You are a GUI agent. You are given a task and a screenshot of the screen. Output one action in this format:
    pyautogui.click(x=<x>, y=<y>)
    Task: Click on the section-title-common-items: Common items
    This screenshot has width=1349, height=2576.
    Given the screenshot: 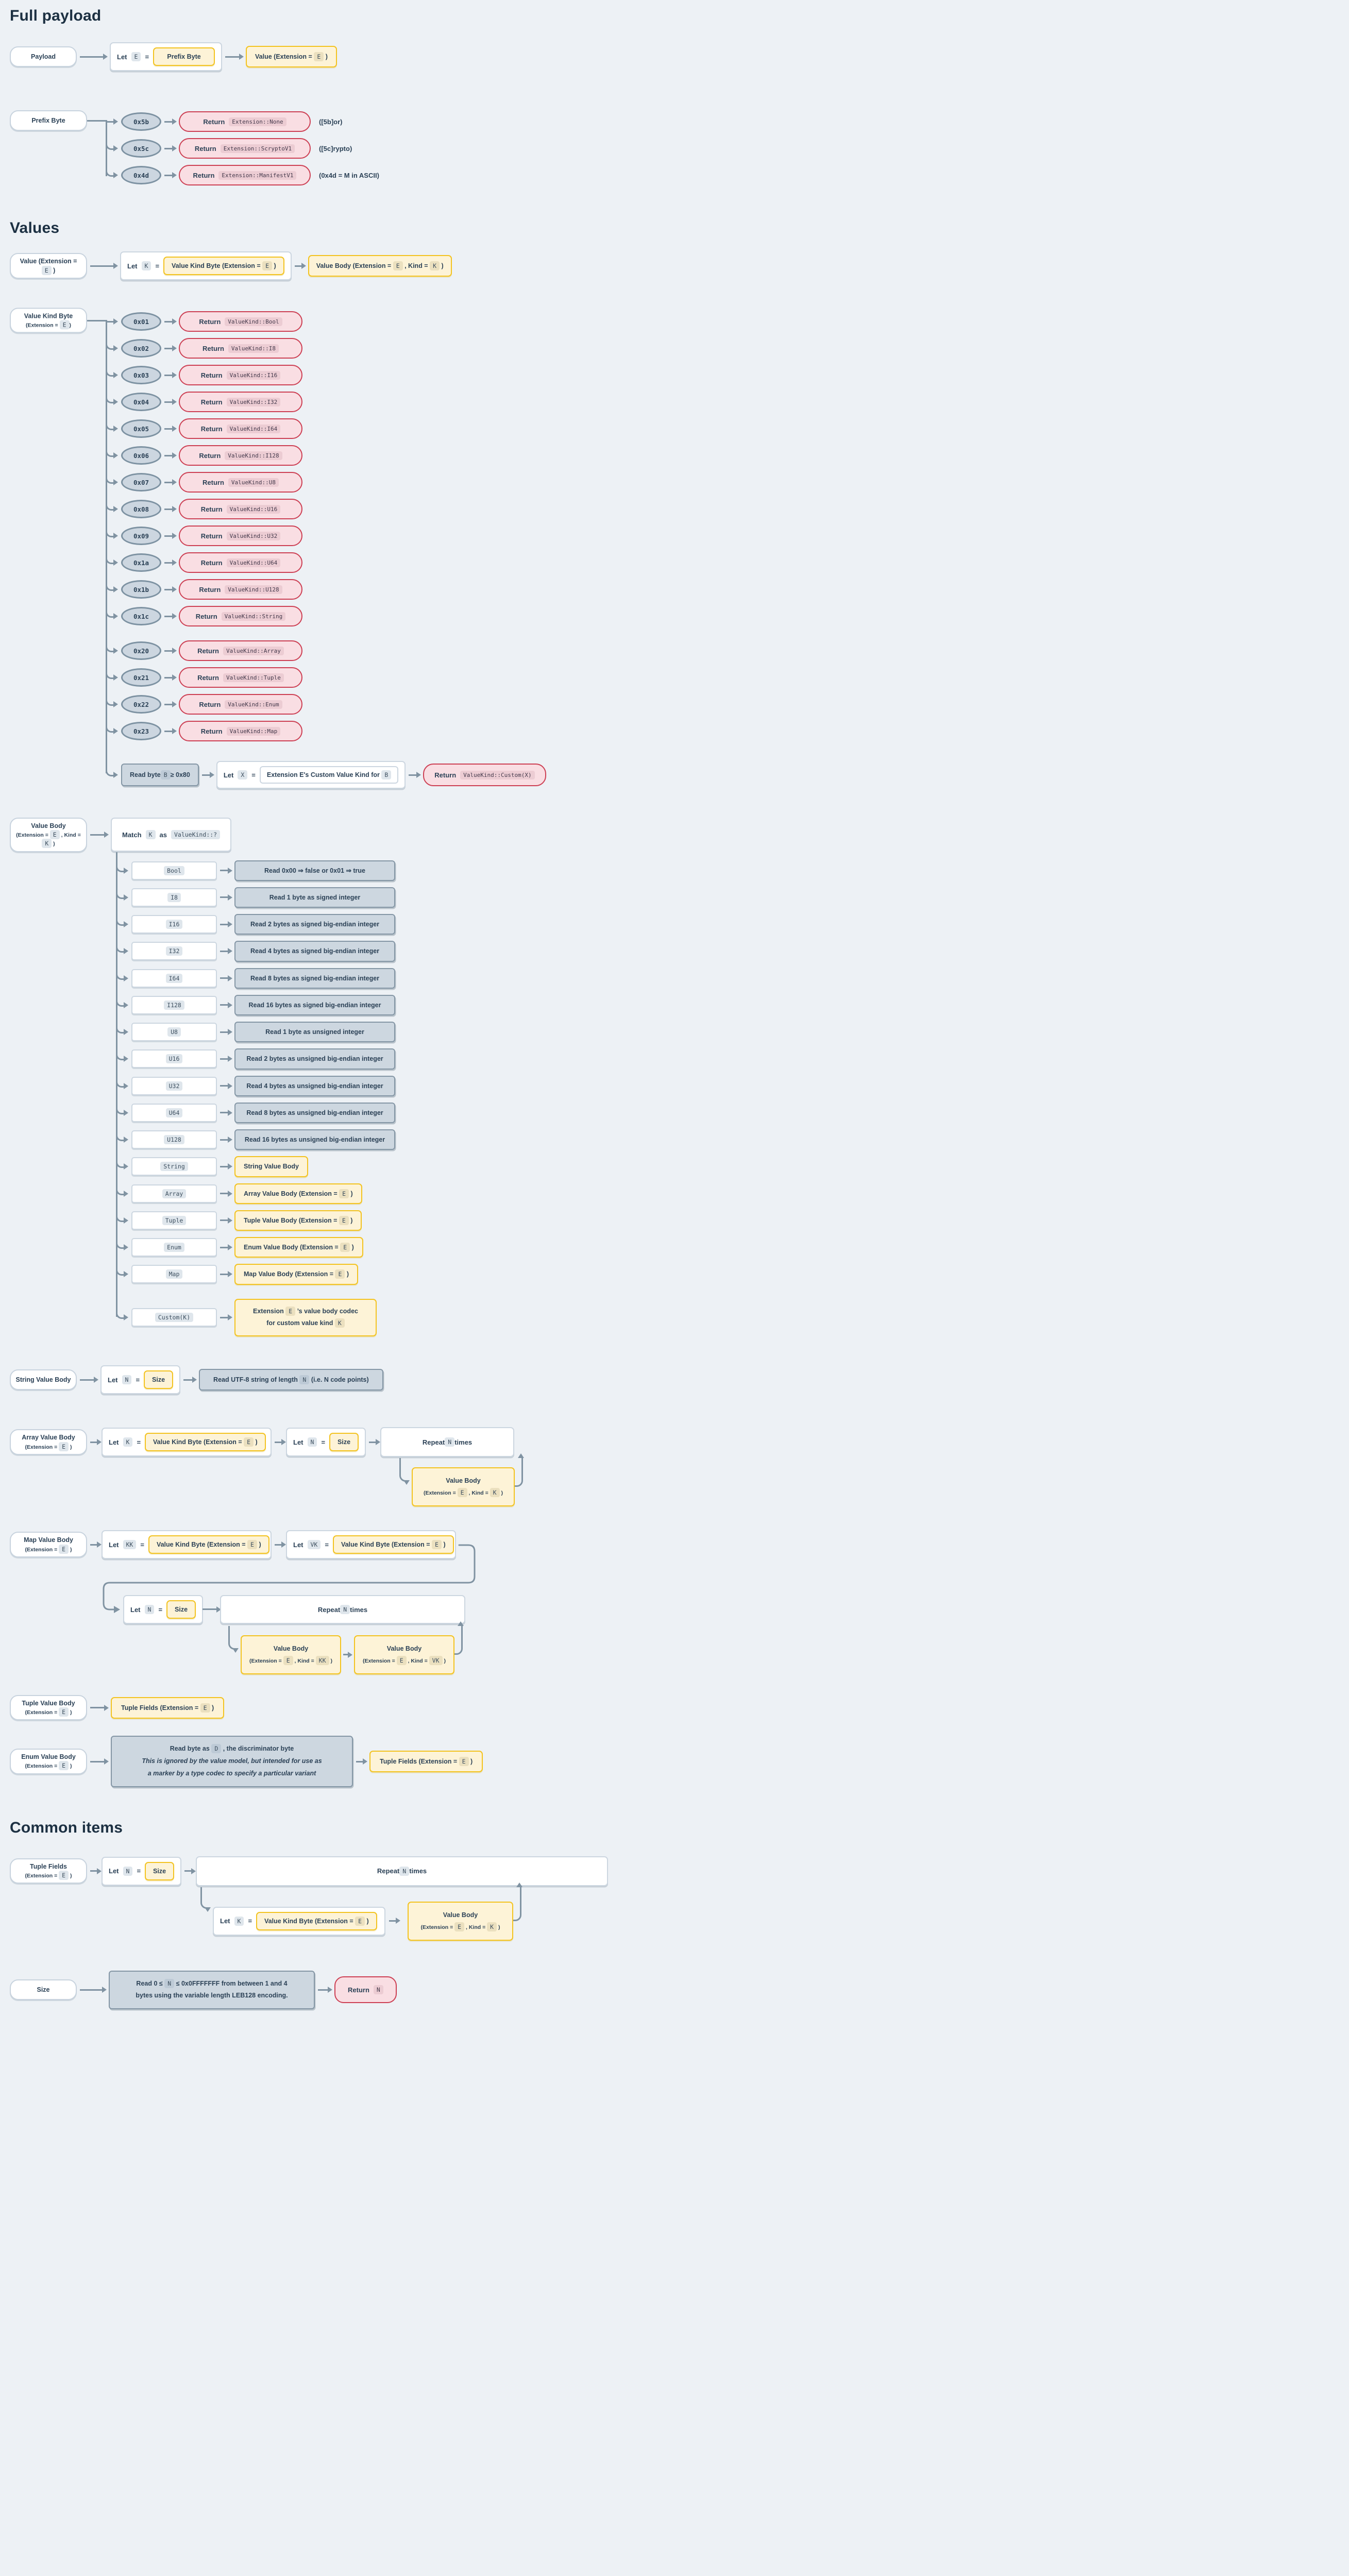 What is the action you would take?
    pyautogui.click(x=66, y=1827)
    